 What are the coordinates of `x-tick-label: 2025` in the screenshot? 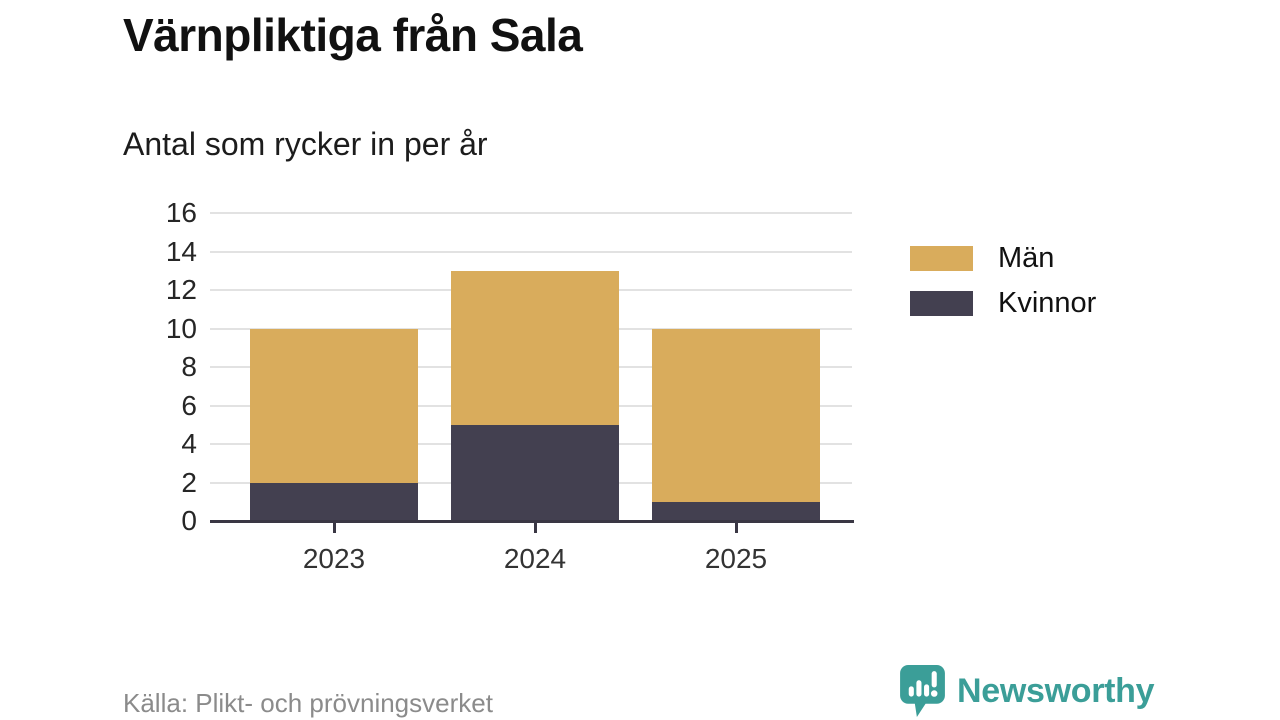 It's located at (736, 558).